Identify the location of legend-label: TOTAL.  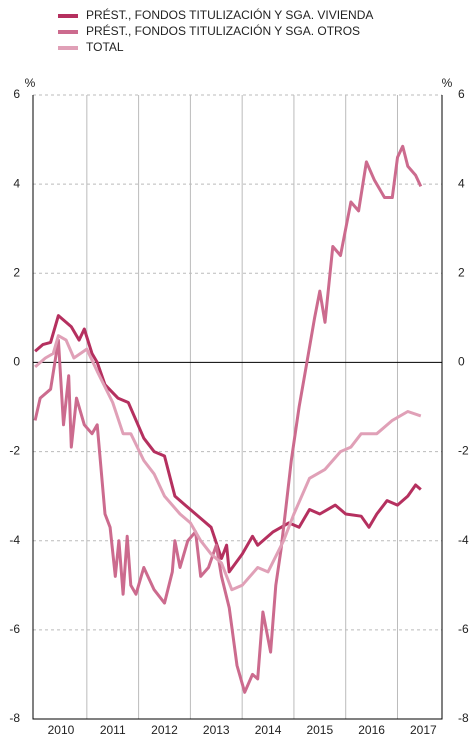
(105, 47).